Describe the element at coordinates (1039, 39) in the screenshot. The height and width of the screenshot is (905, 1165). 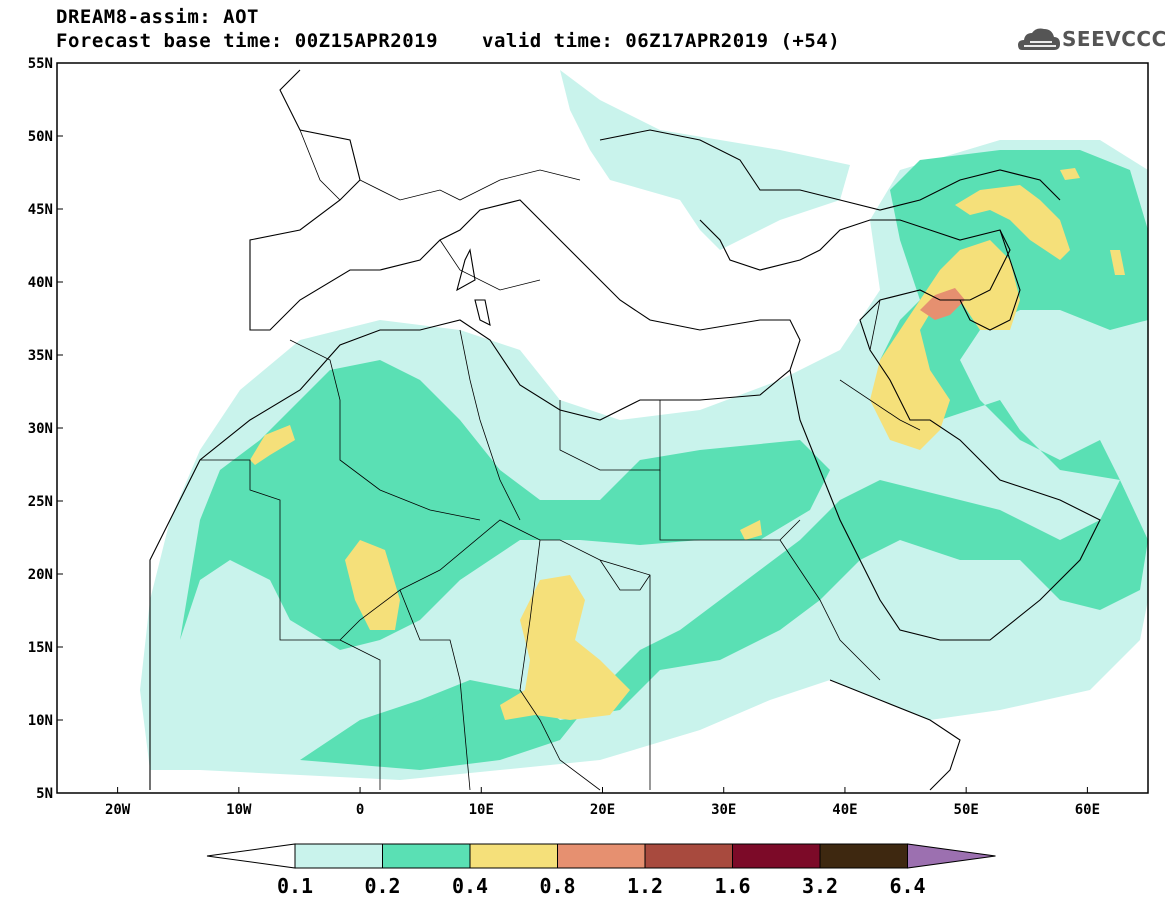
I see `cloud-logo-icon` at that location.